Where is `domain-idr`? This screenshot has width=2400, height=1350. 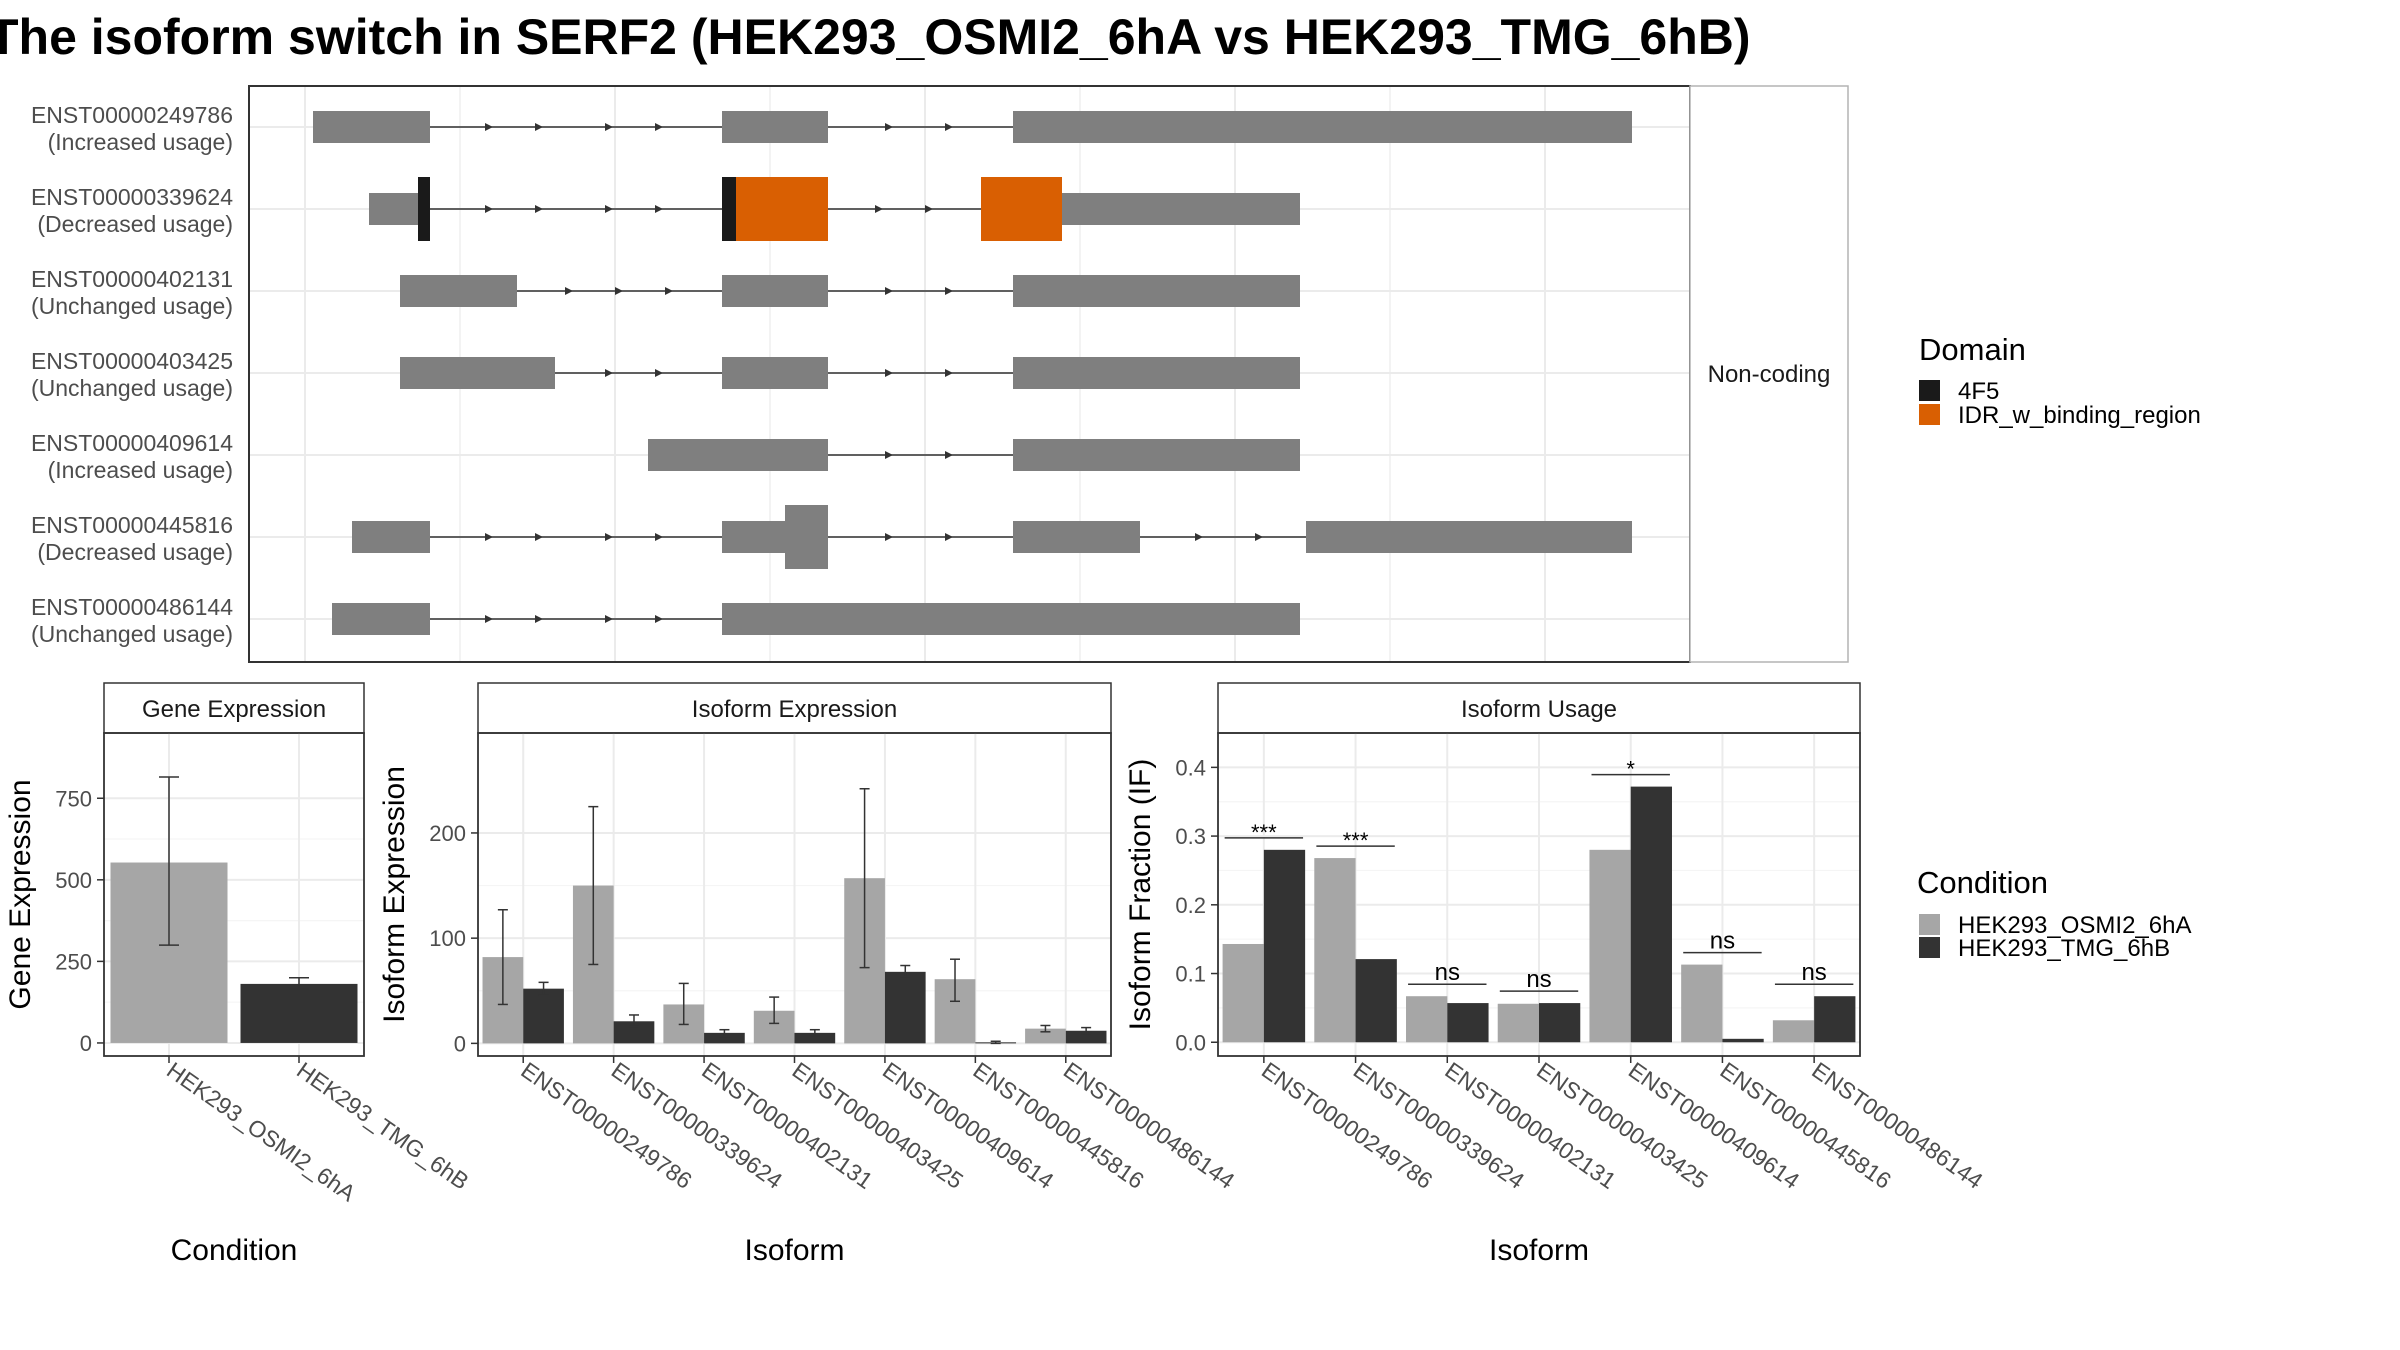
domain-idr is located at coordinates (782, 209).